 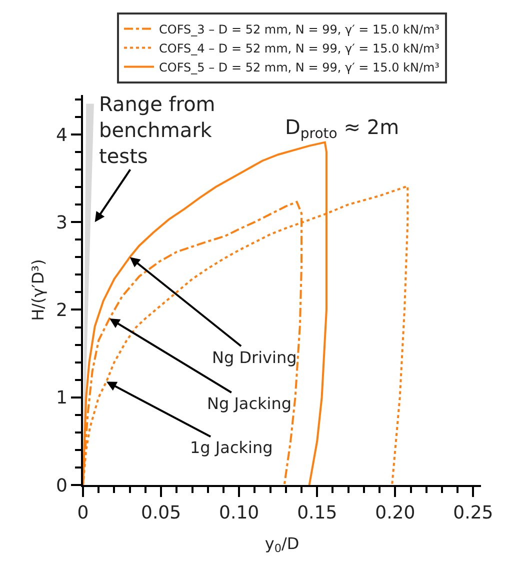 I want to click on legend-label: COFS_3 – D = 52 mm, N = 99, γ′ = 15.0 kN/m³, so click(x=299, y=29).